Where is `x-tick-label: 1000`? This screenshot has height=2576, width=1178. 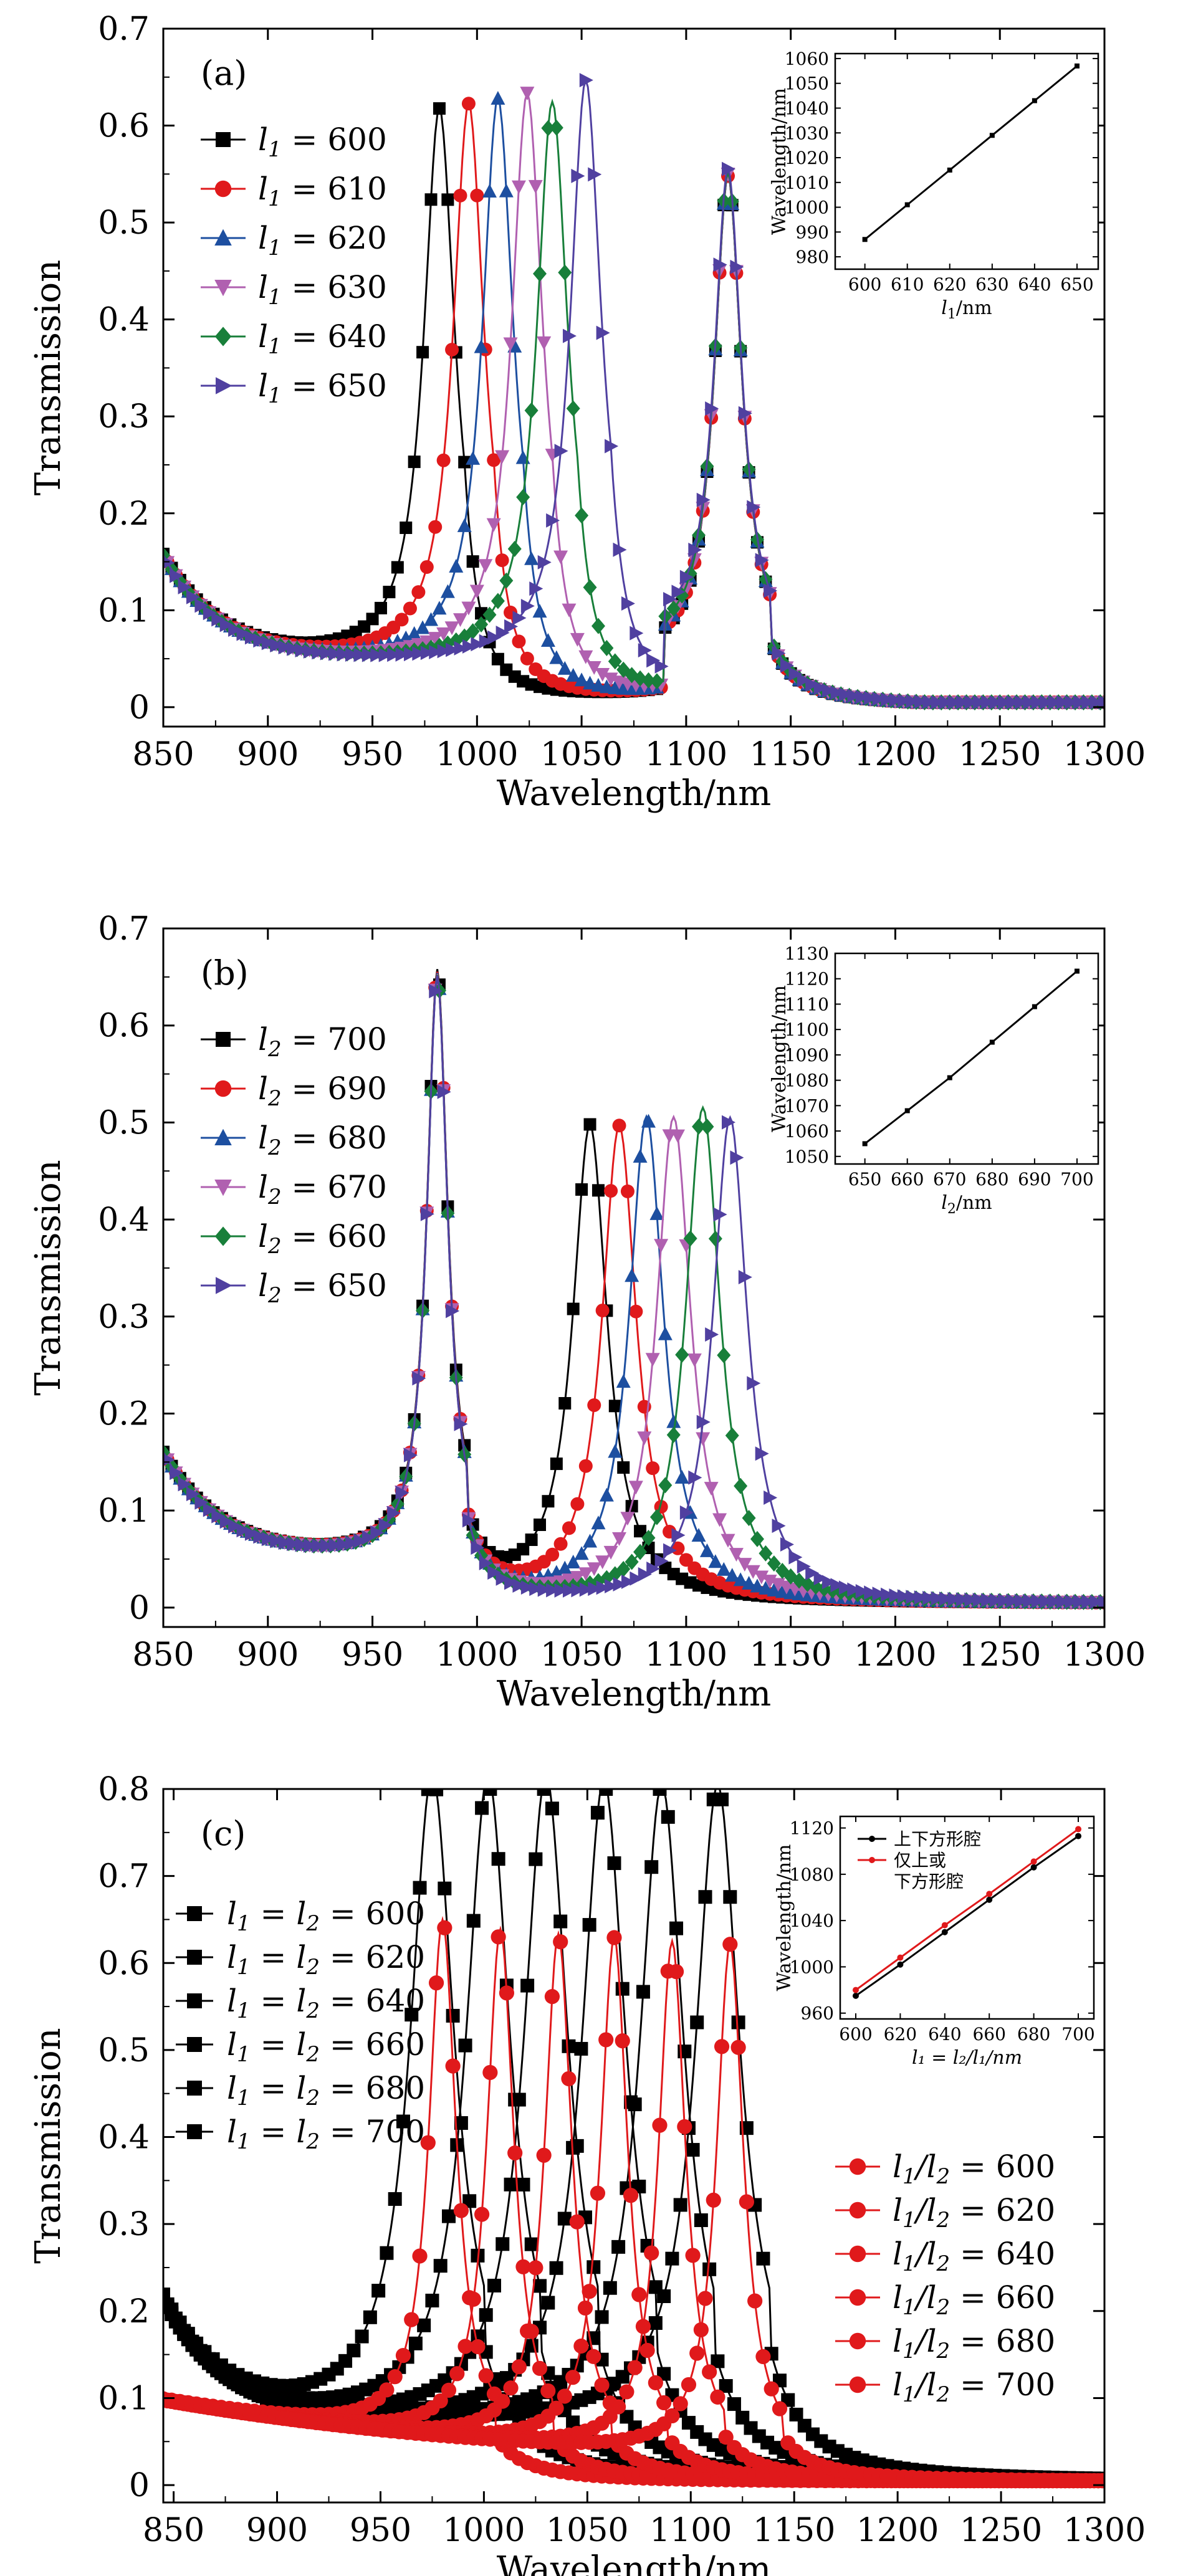 x-tick-label: 1000 is located at coordinates (477, 1655).